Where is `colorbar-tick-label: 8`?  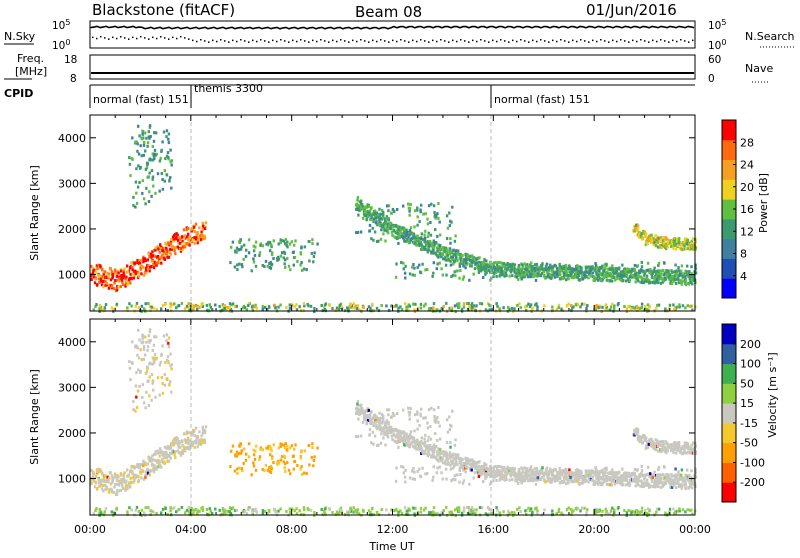
colorbar-tick-label: 8 is located at coordinates (743, 254).